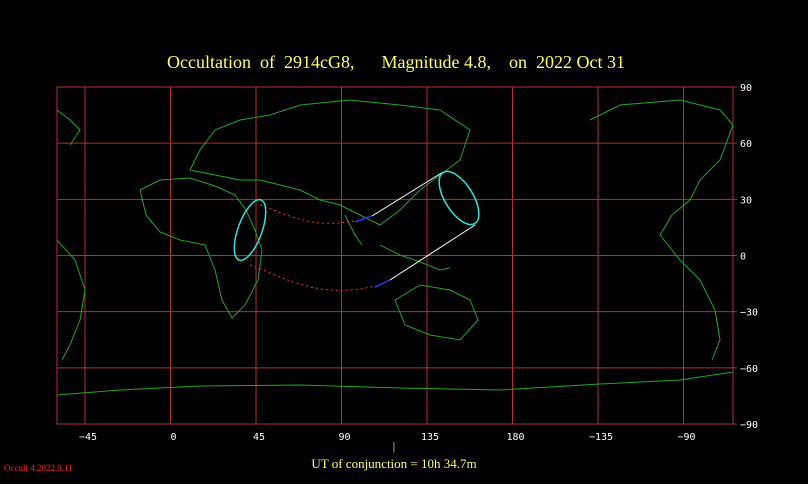 Image resolution: width=808 pixels, height=484 pixels. I want to click on south-america-north, so click(68, 127).